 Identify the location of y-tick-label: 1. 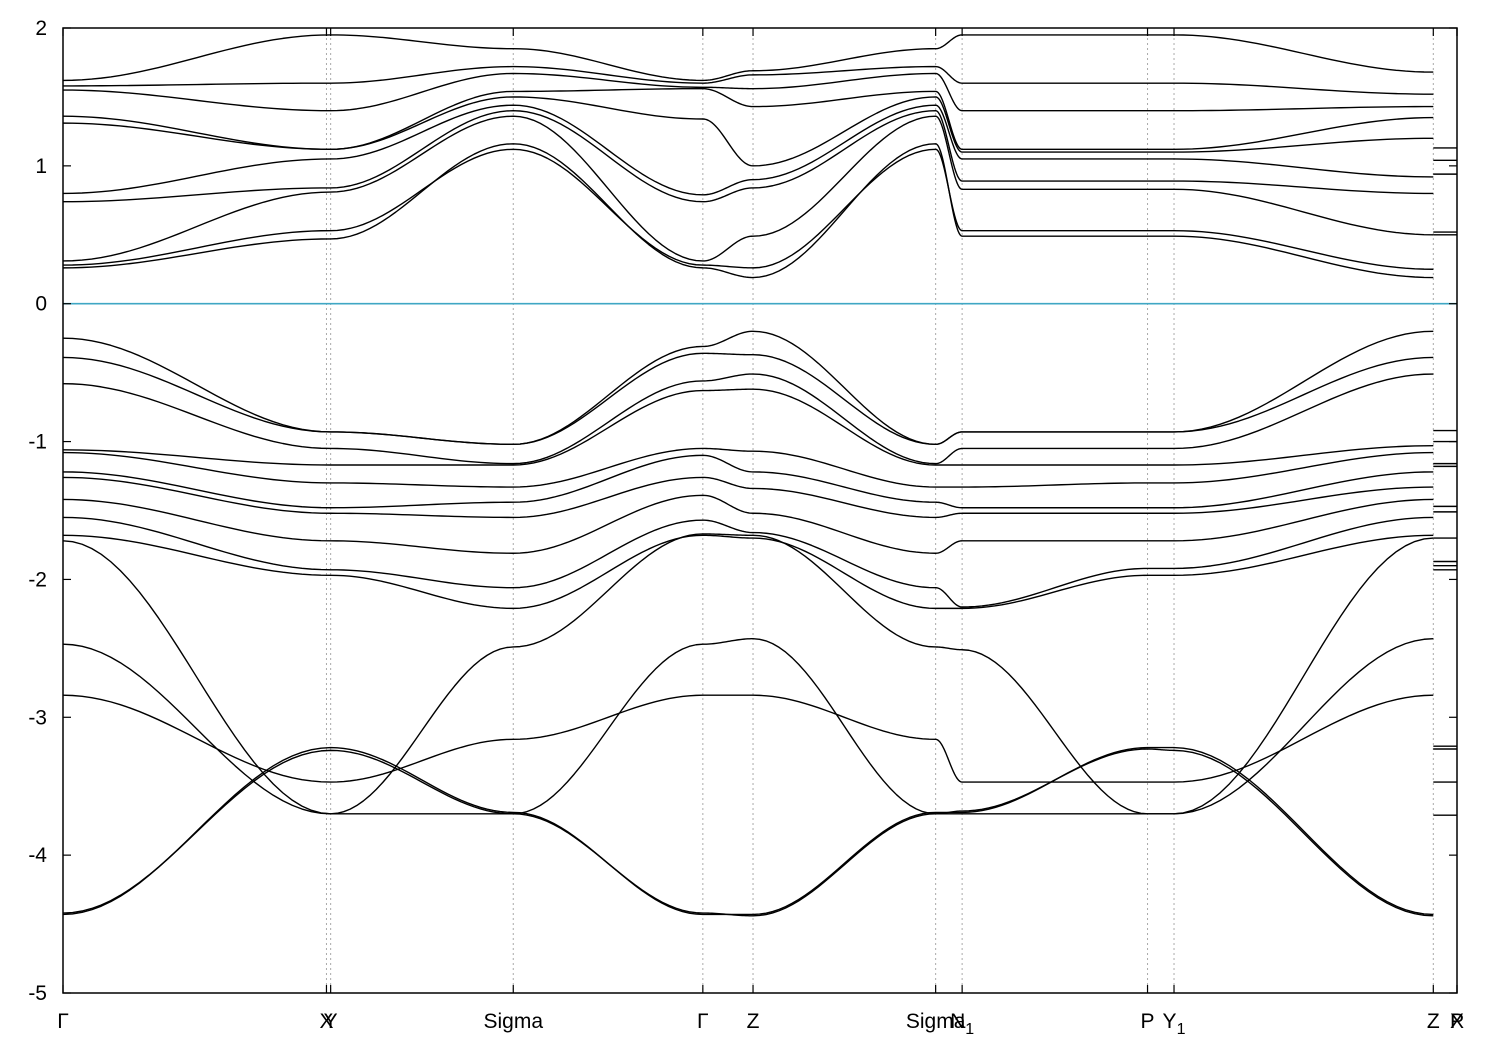
(41, 166).